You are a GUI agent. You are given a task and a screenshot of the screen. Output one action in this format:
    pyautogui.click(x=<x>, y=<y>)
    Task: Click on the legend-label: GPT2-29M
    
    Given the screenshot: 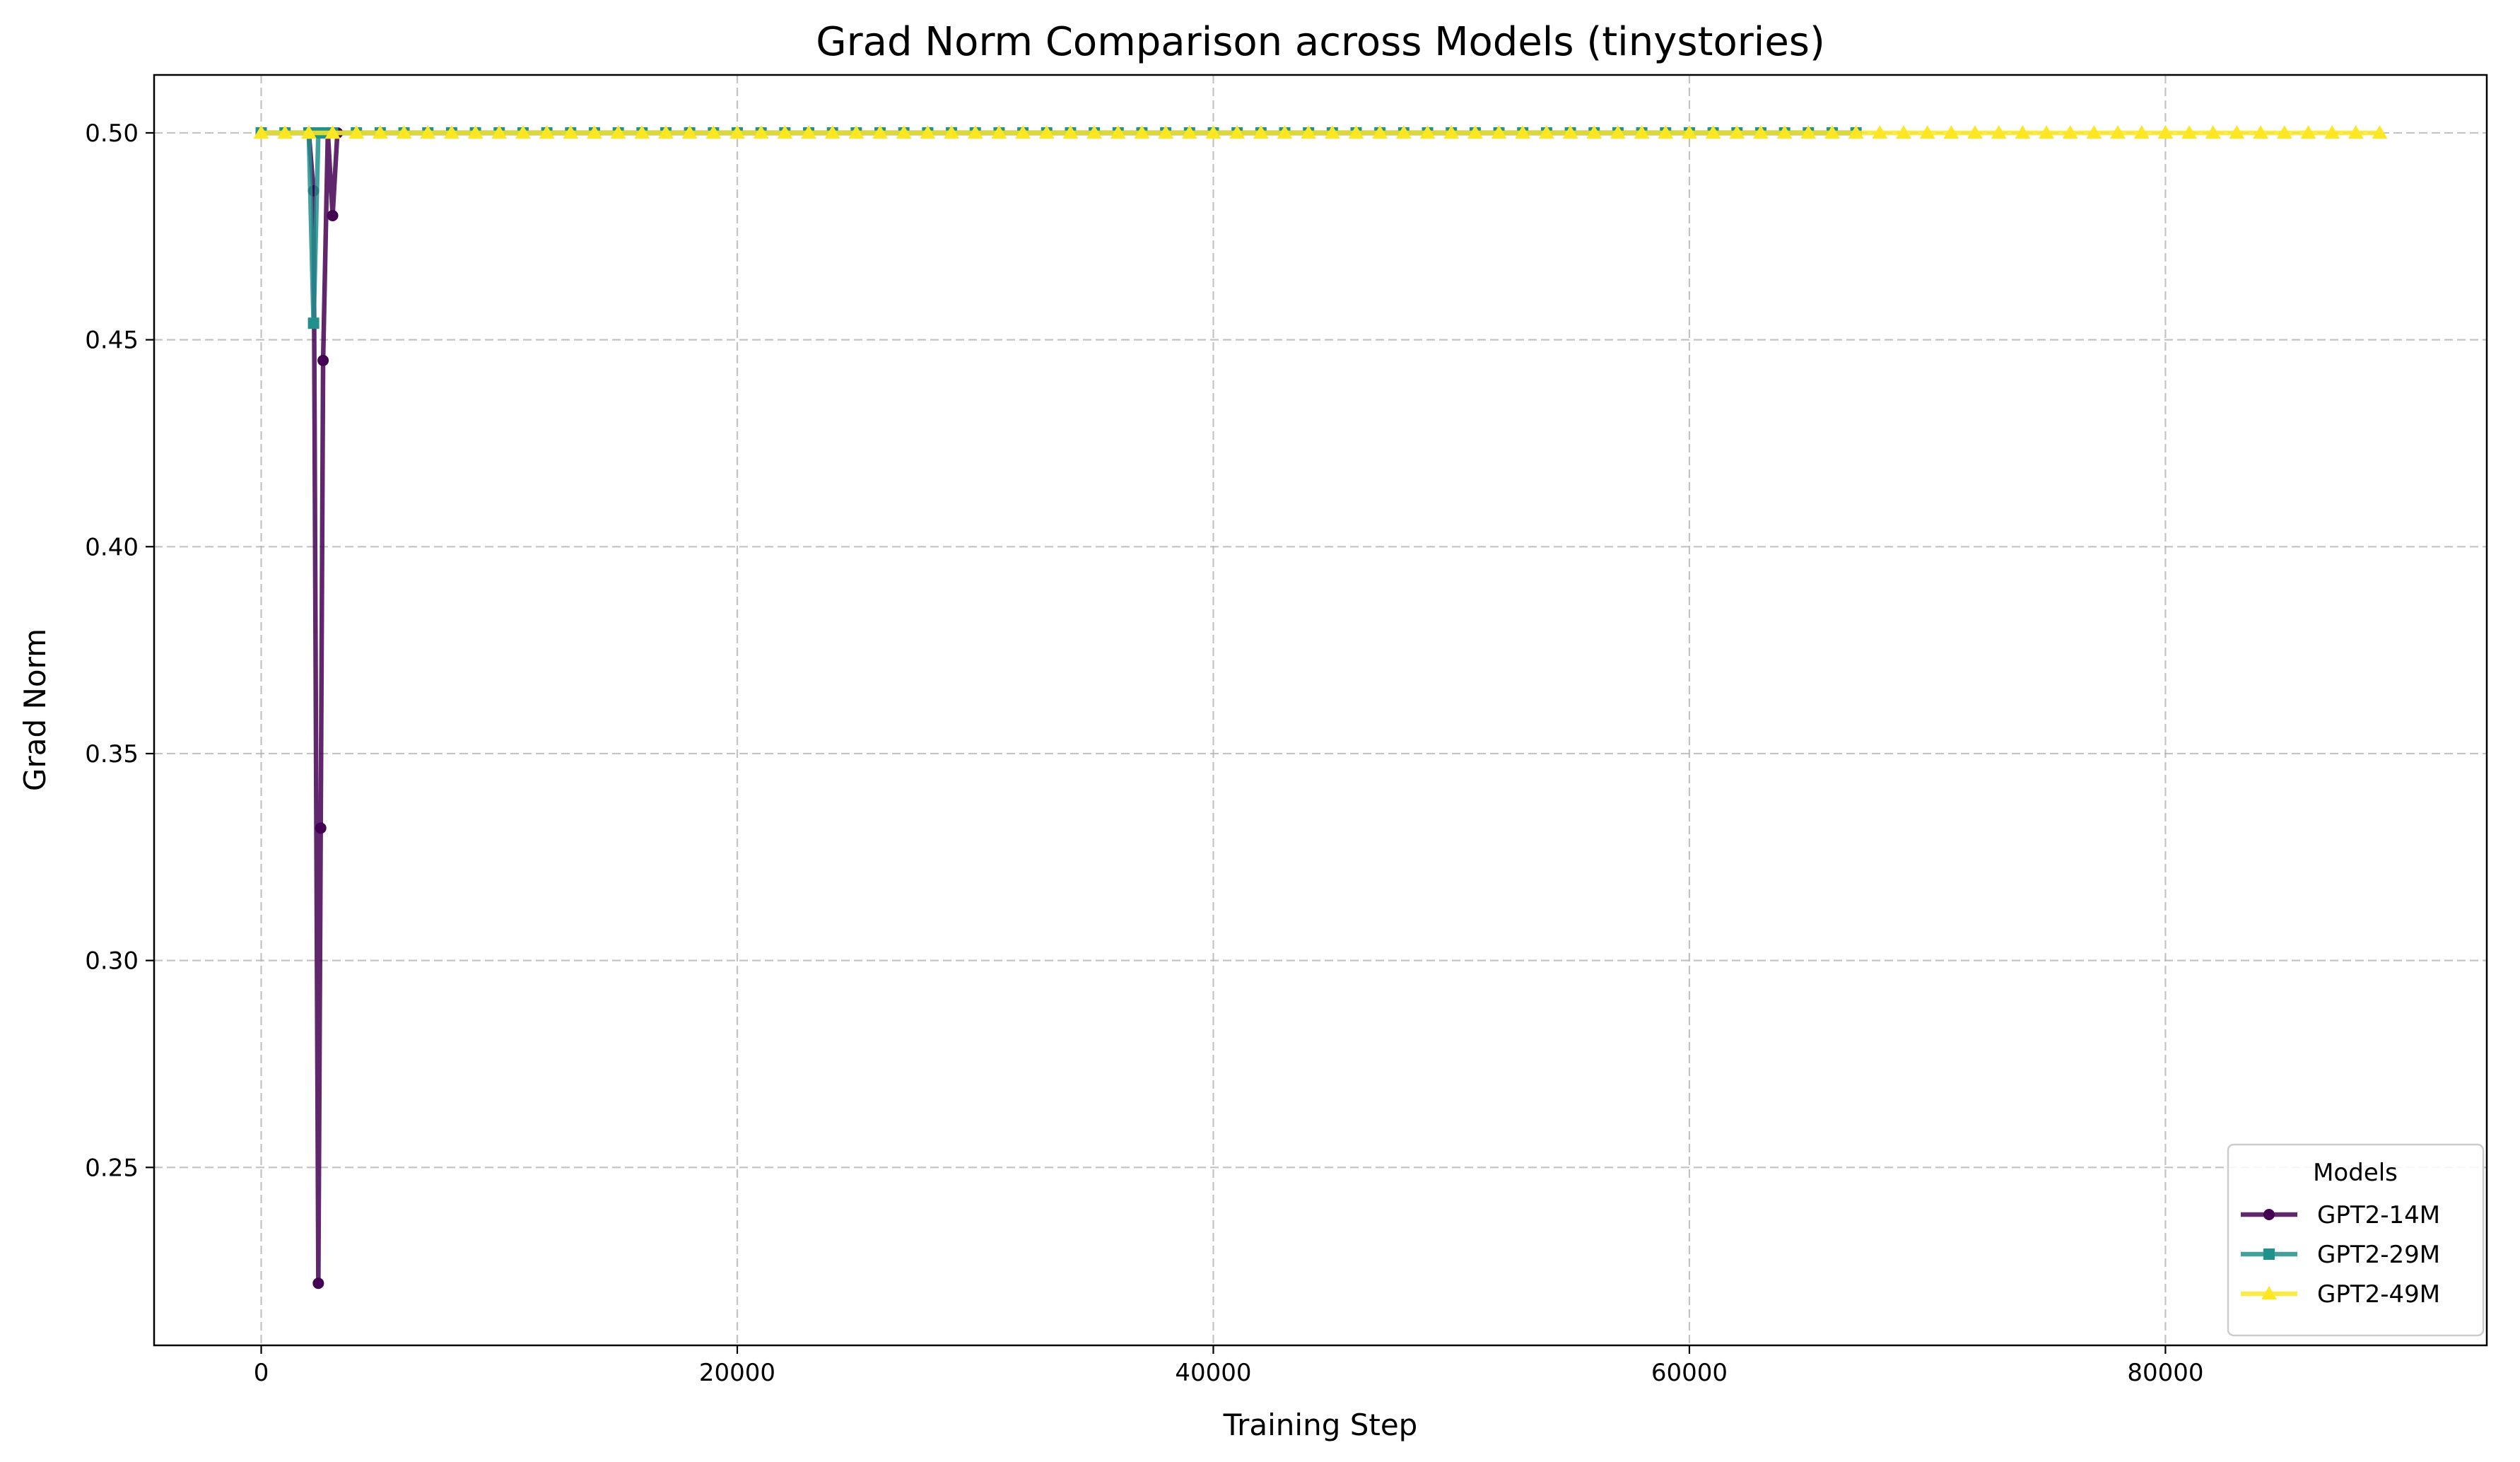 What is the action you would take?
    pyautogui.click(x=2378, y=1255)
    